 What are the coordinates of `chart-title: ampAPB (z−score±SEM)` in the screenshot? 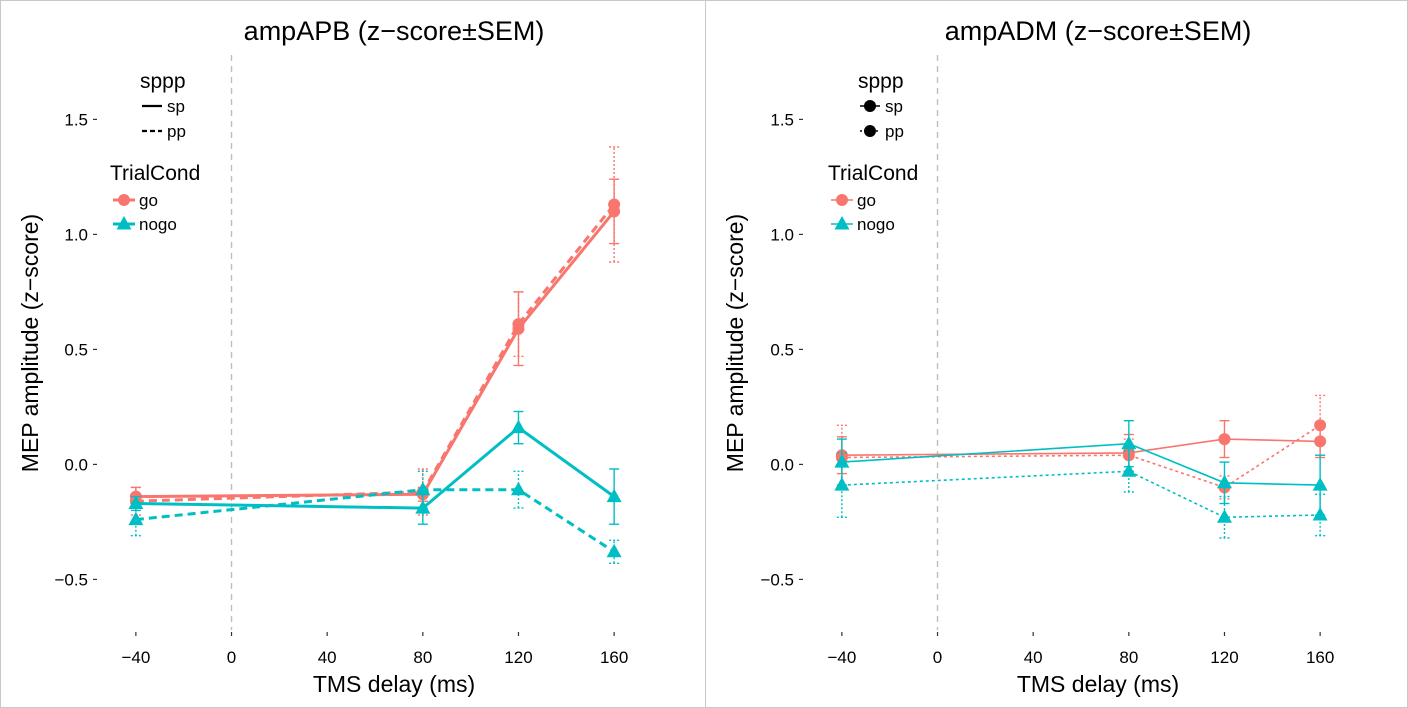 It's located at (394, 31).